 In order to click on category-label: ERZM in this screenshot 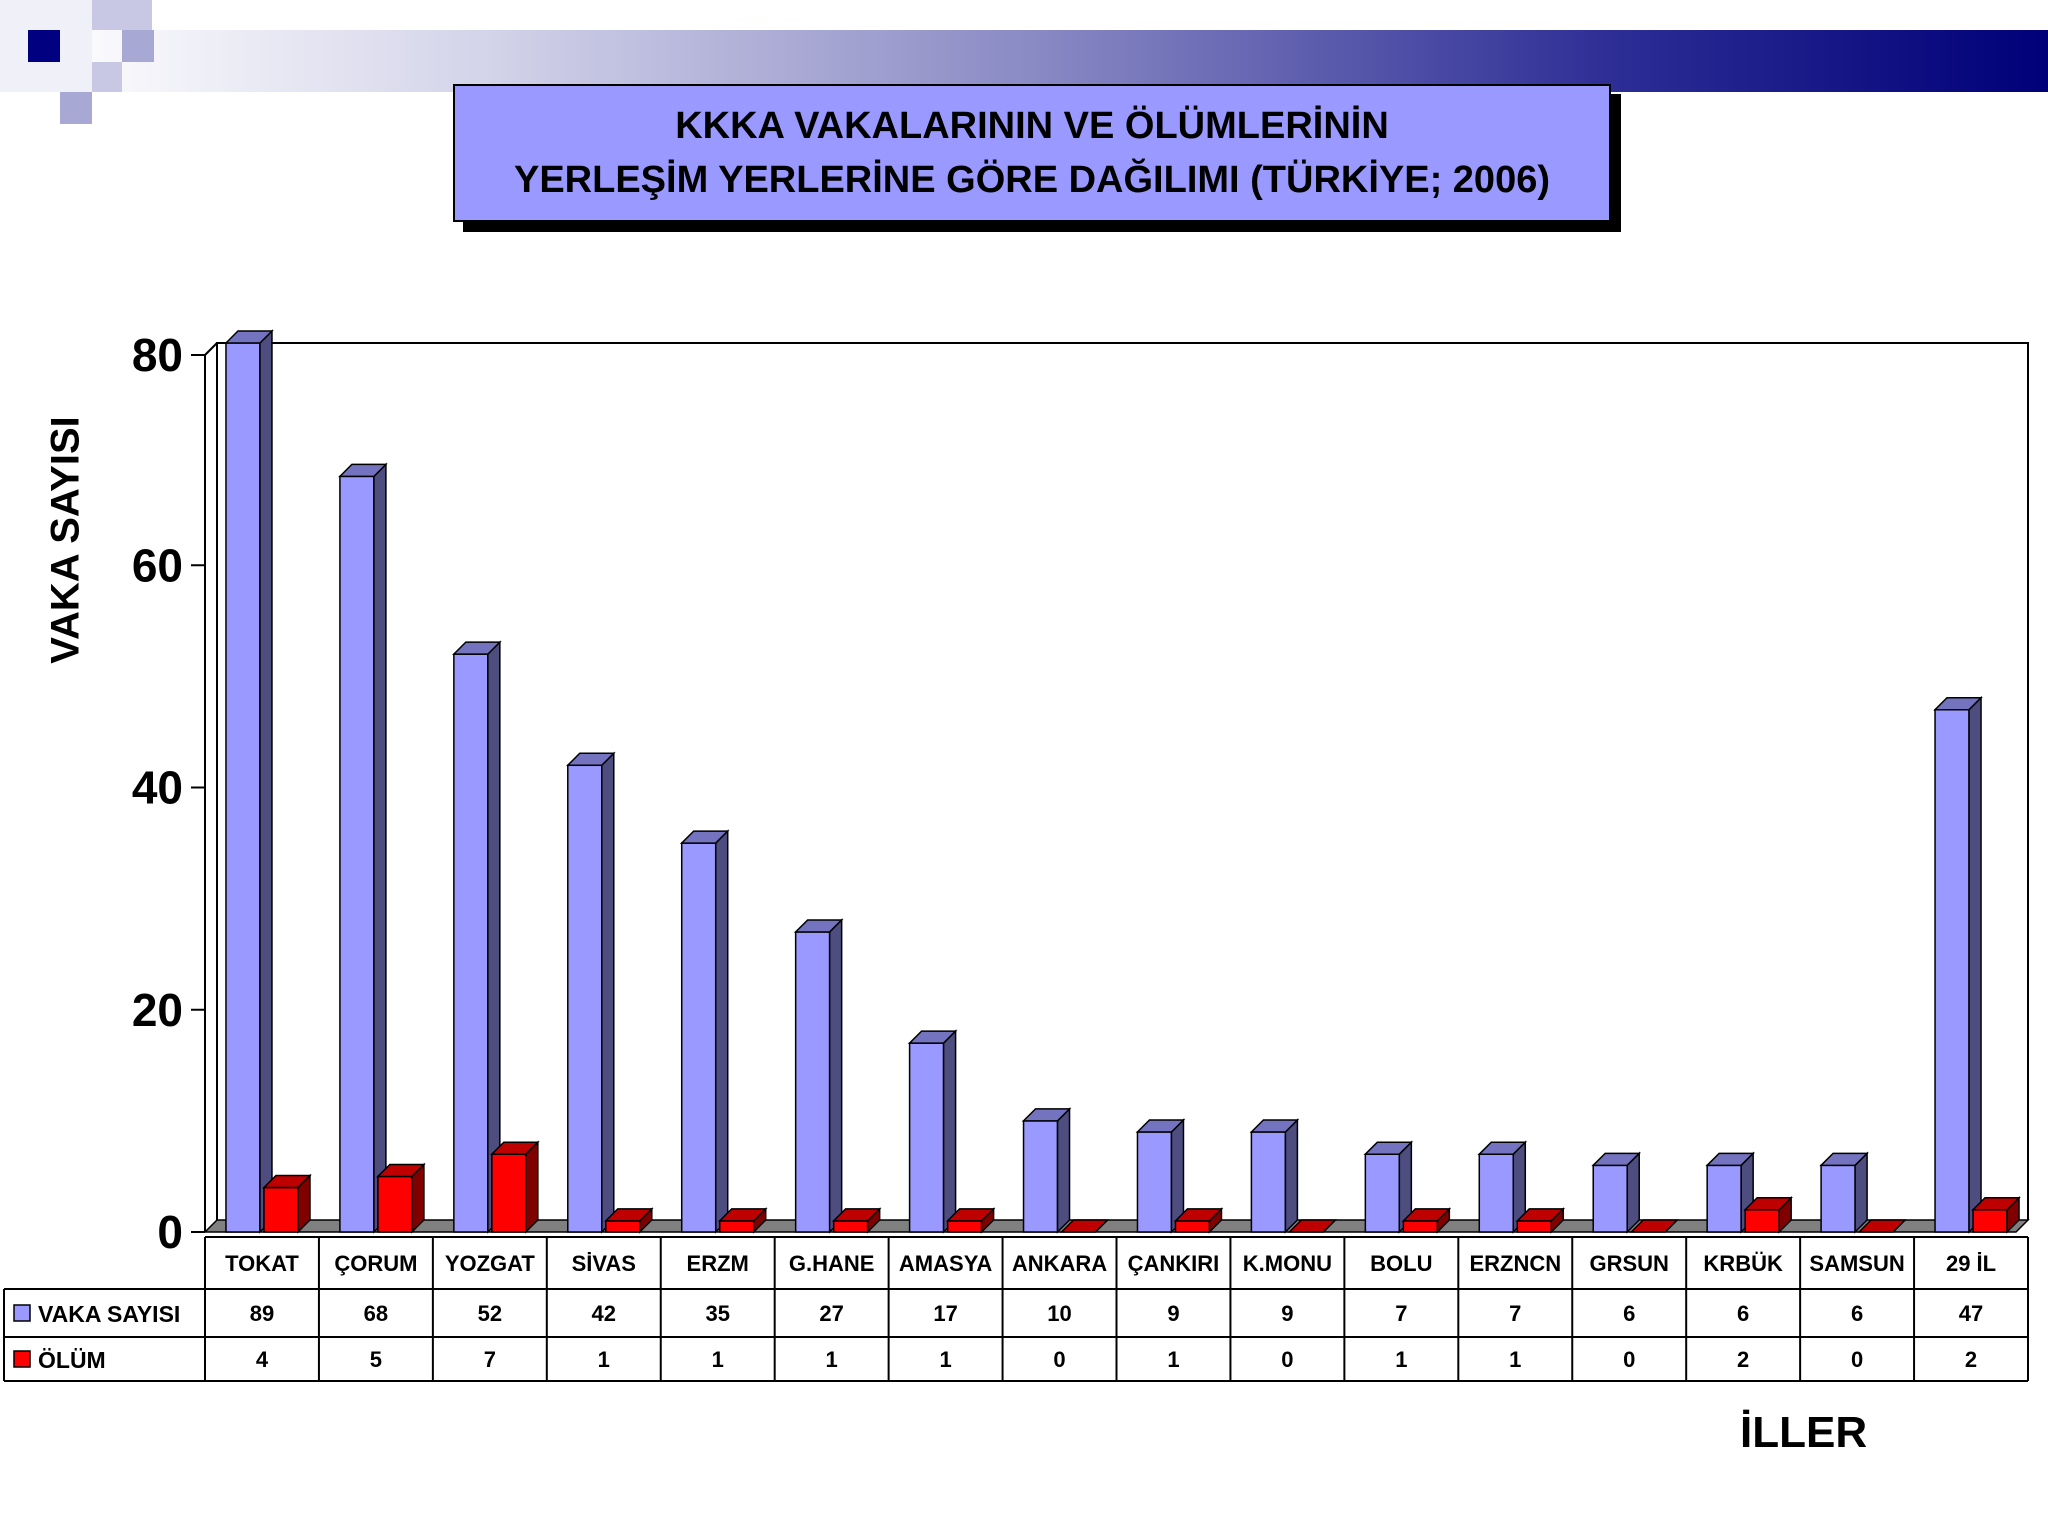, I will do `click(718, 1263)`.